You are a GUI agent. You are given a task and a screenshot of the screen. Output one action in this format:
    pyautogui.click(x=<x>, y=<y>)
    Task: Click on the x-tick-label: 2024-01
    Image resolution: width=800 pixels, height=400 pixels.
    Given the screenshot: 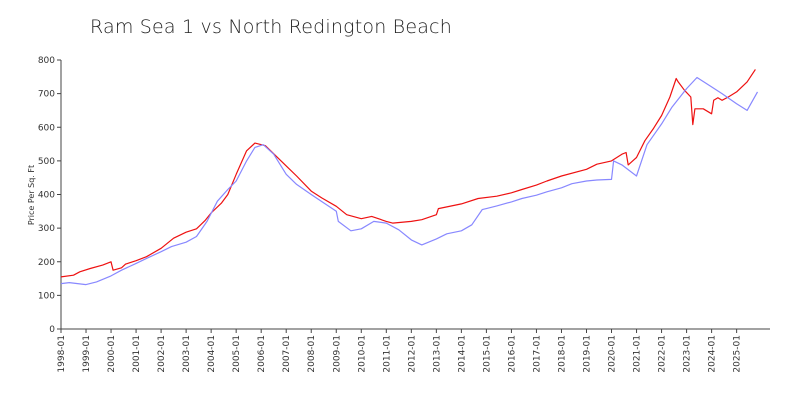 What is the action you would take?
    pyautogui.click(x=713, y=354)
    